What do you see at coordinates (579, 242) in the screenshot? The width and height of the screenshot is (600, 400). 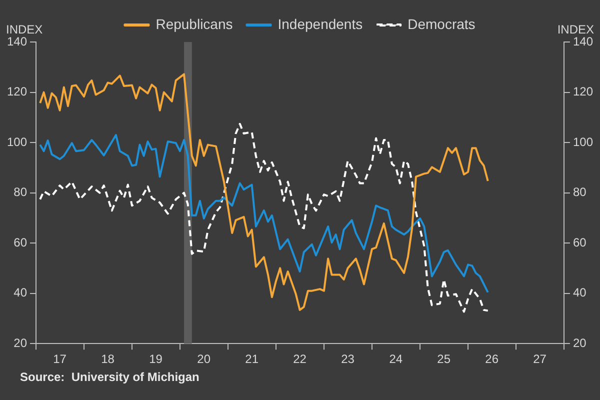 I see `y2-tick-label: 60` at bounding box center [579, 242].